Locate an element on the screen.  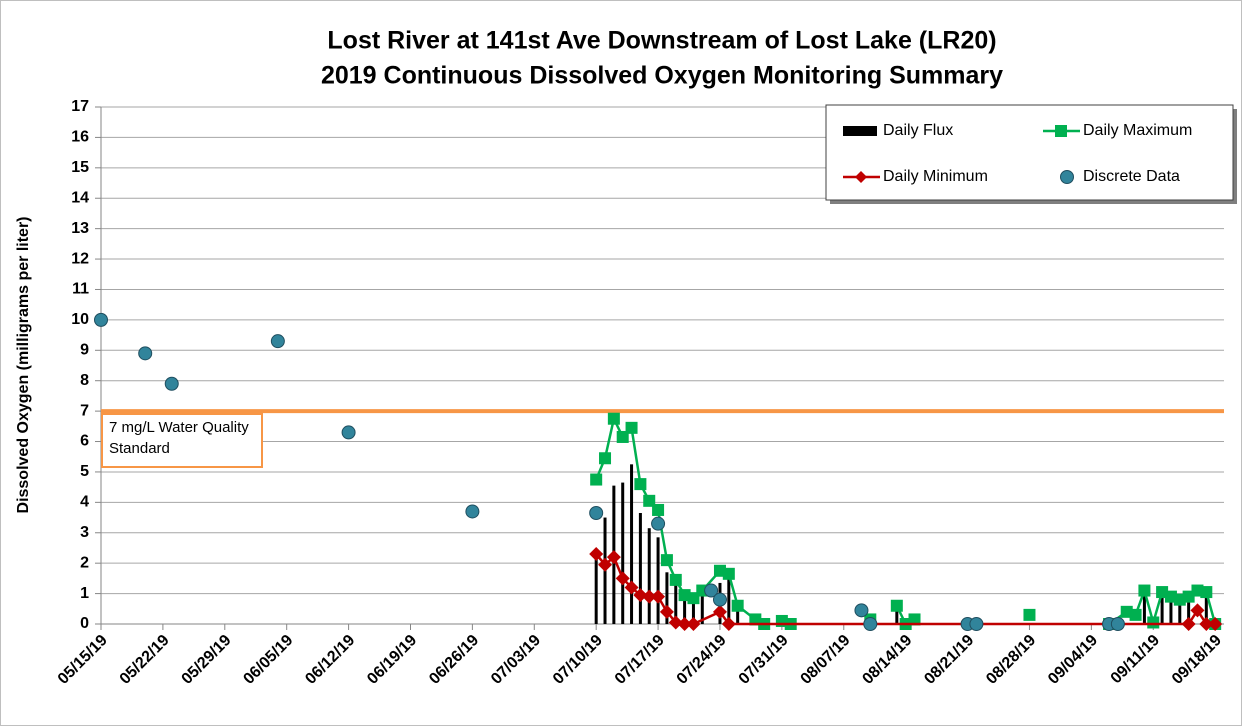
y-tick-label: 16 is located at coordinates (80, 137).